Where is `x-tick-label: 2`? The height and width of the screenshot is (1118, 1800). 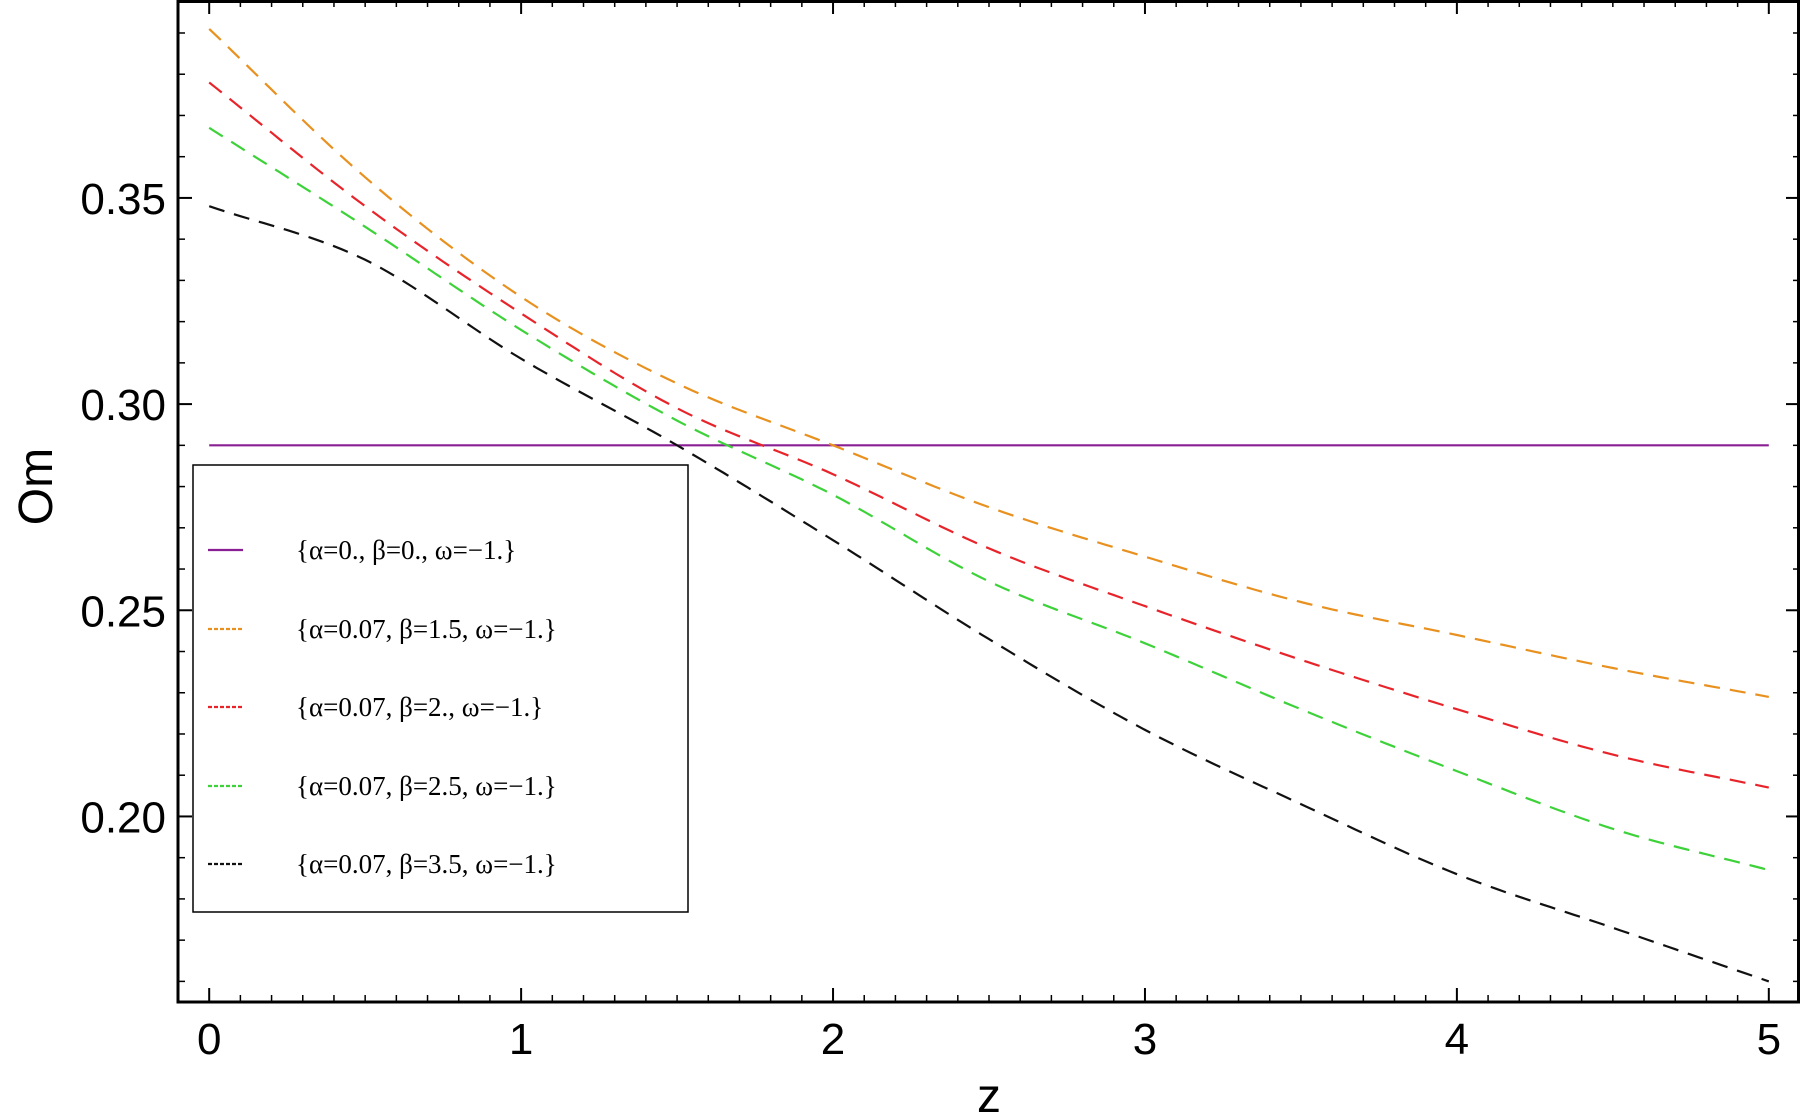
x-tick-label: 2 is located at coordinates (833, 1039).